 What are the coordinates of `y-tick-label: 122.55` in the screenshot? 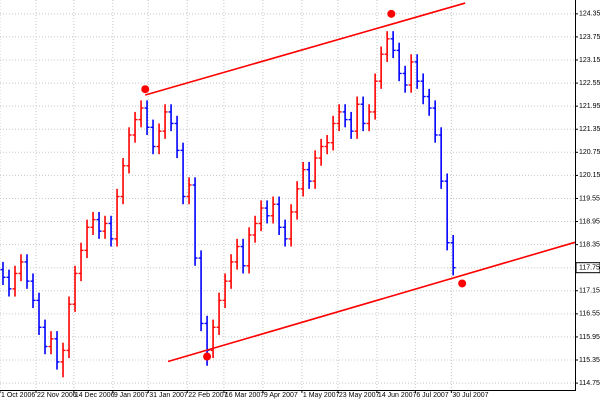 It's located at (589, 83).